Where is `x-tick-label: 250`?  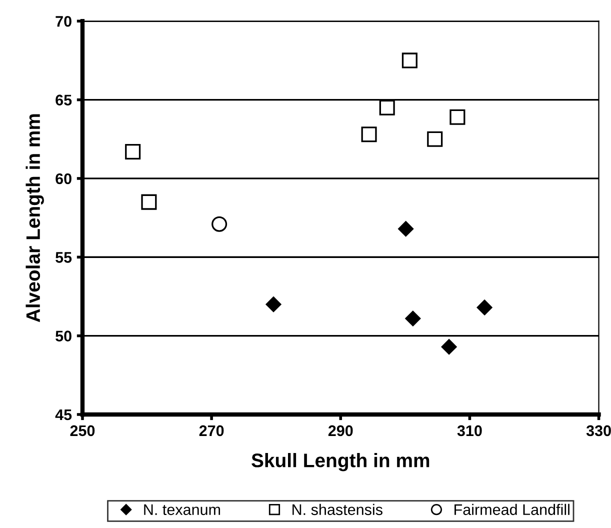
x-tick-label: 250 is located at coordinates (82, 430).